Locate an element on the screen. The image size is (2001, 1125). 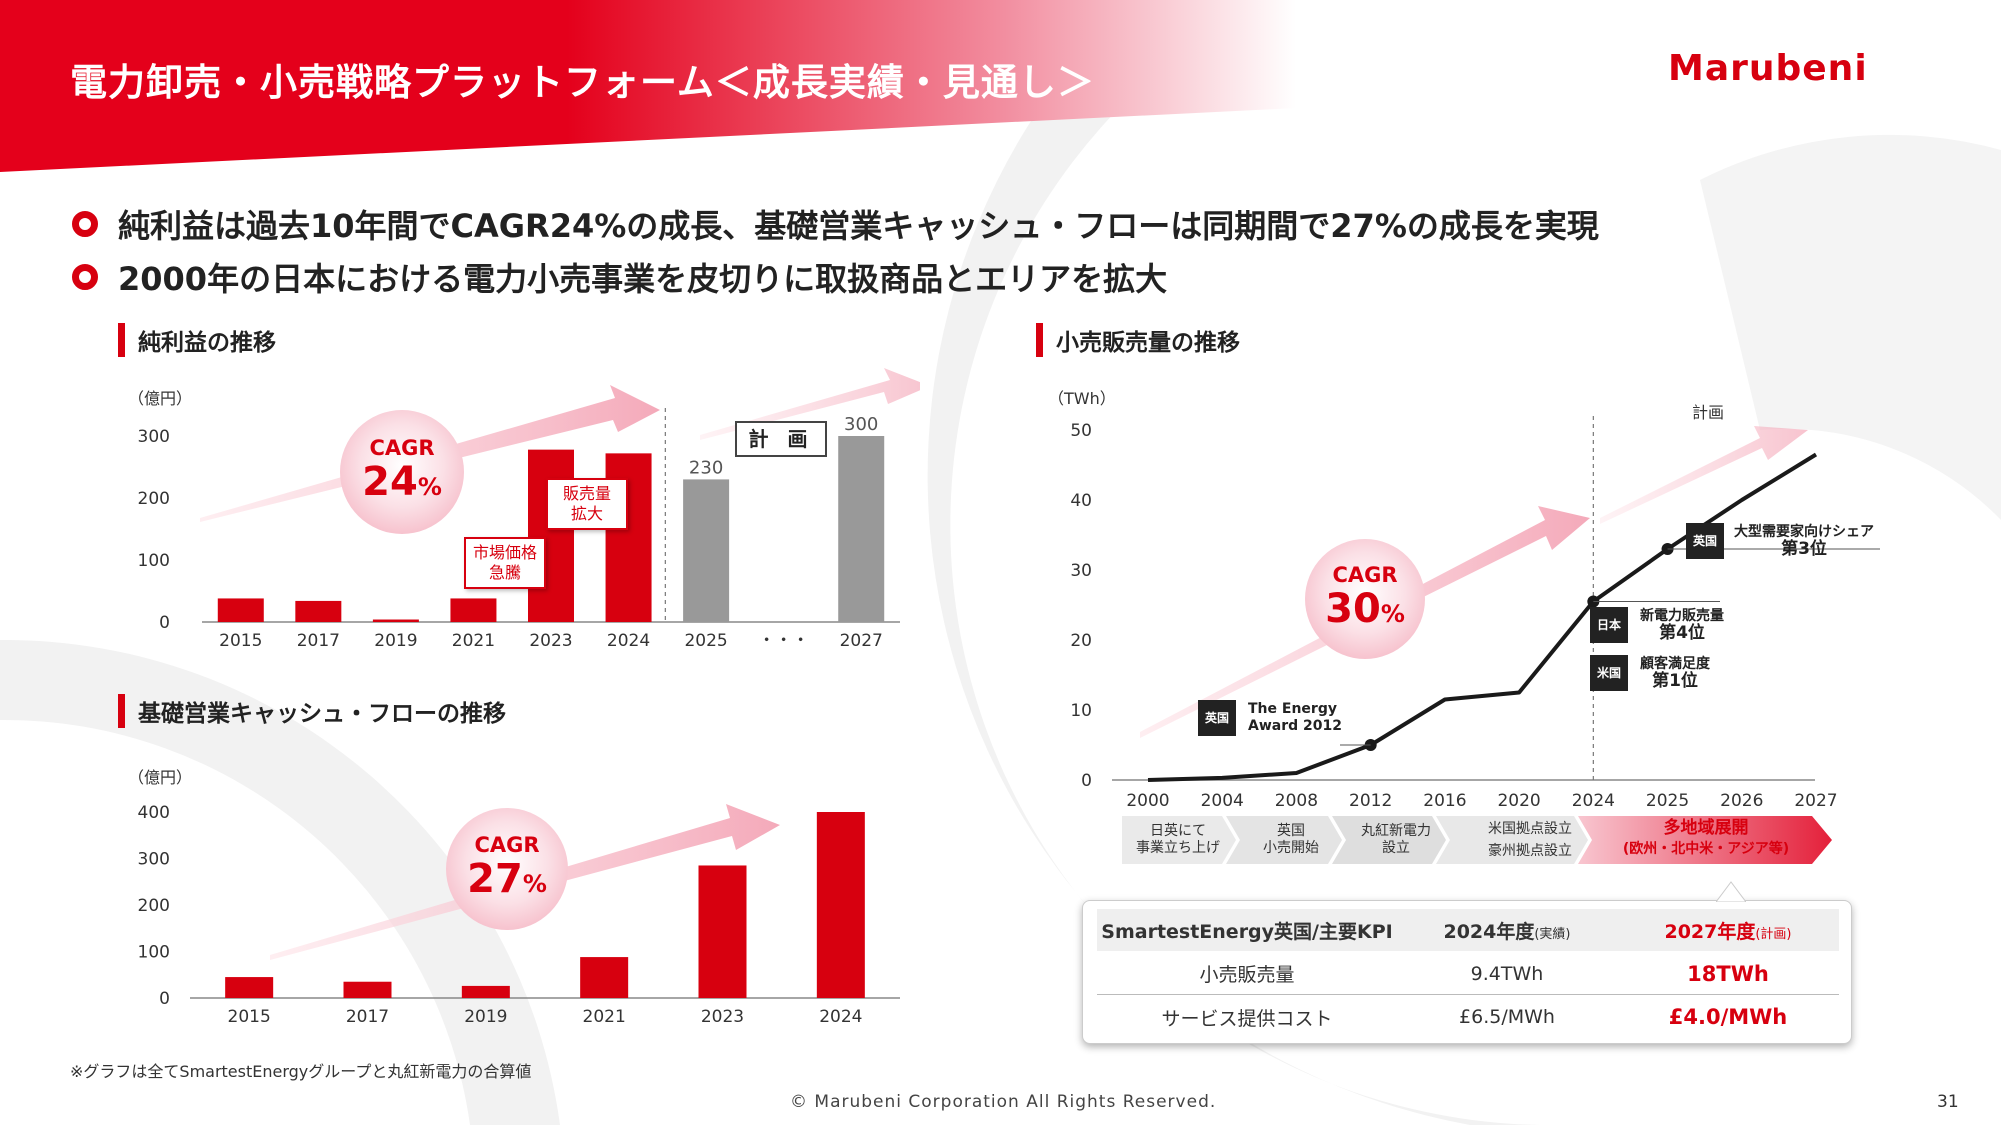
y-tick-label: 200 is located at coordinates (154, 906).